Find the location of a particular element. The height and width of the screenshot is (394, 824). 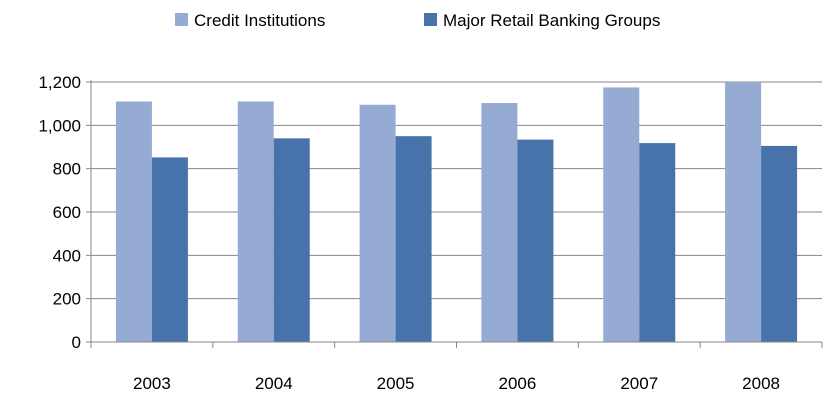

bar-major-retail-banking-groups-2005 is located at coordinates (413, 239).